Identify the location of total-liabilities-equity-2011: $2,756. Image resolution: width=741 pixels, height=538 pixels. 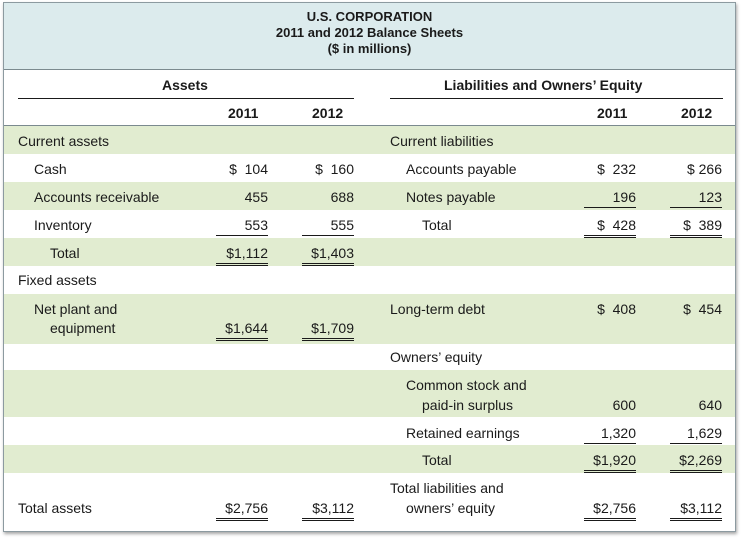
(610, 510).